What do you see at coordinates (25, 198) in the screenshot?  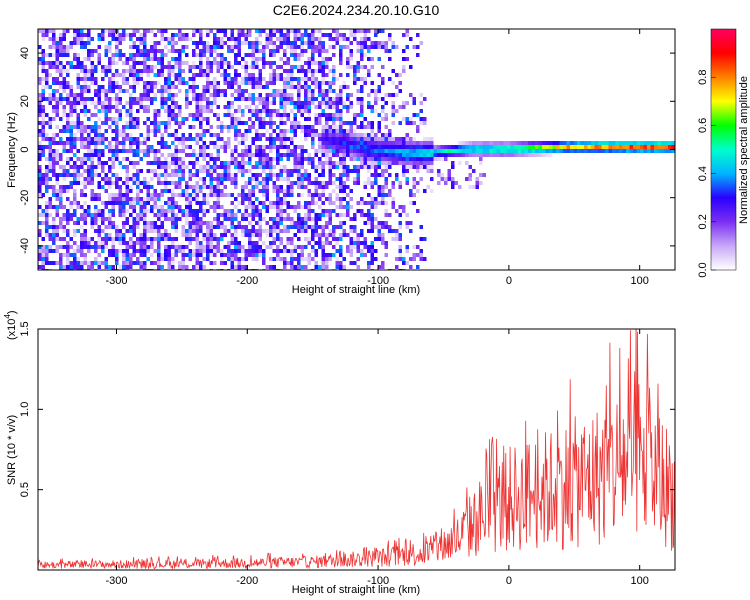 I see `y-tick-label: -20` at bounding box center [25, 198].